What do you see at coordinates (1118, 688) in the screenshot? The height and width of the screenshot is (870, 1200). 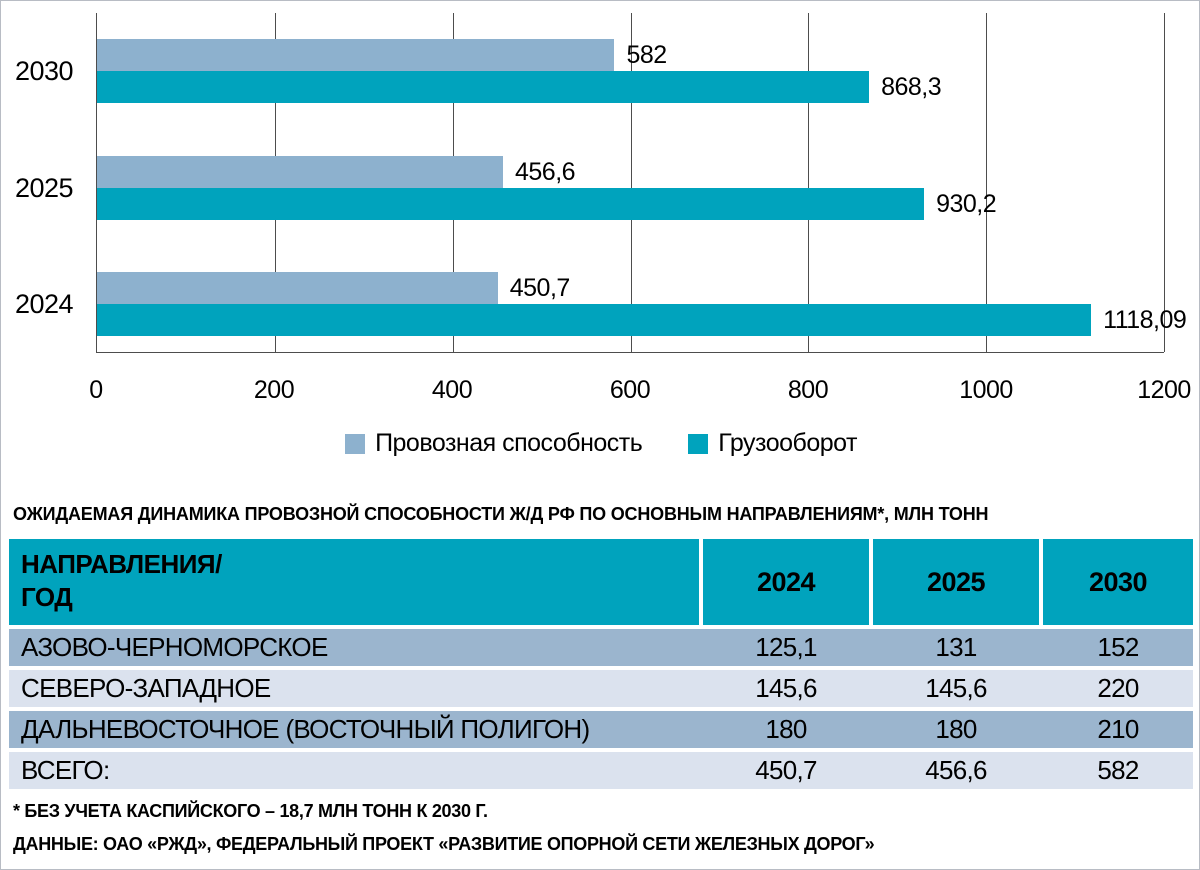 I see `row-value-cell-2030: 220` at bounding box center [1118, 688].